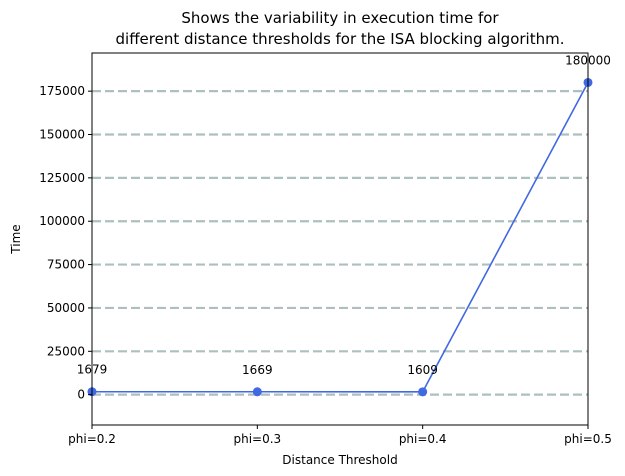 This screenshot has width=625, height=476. I want to click on y-axis-ticks: 0 25000 50000 75000 100000 125000 150000 175000, so click(65, 243).